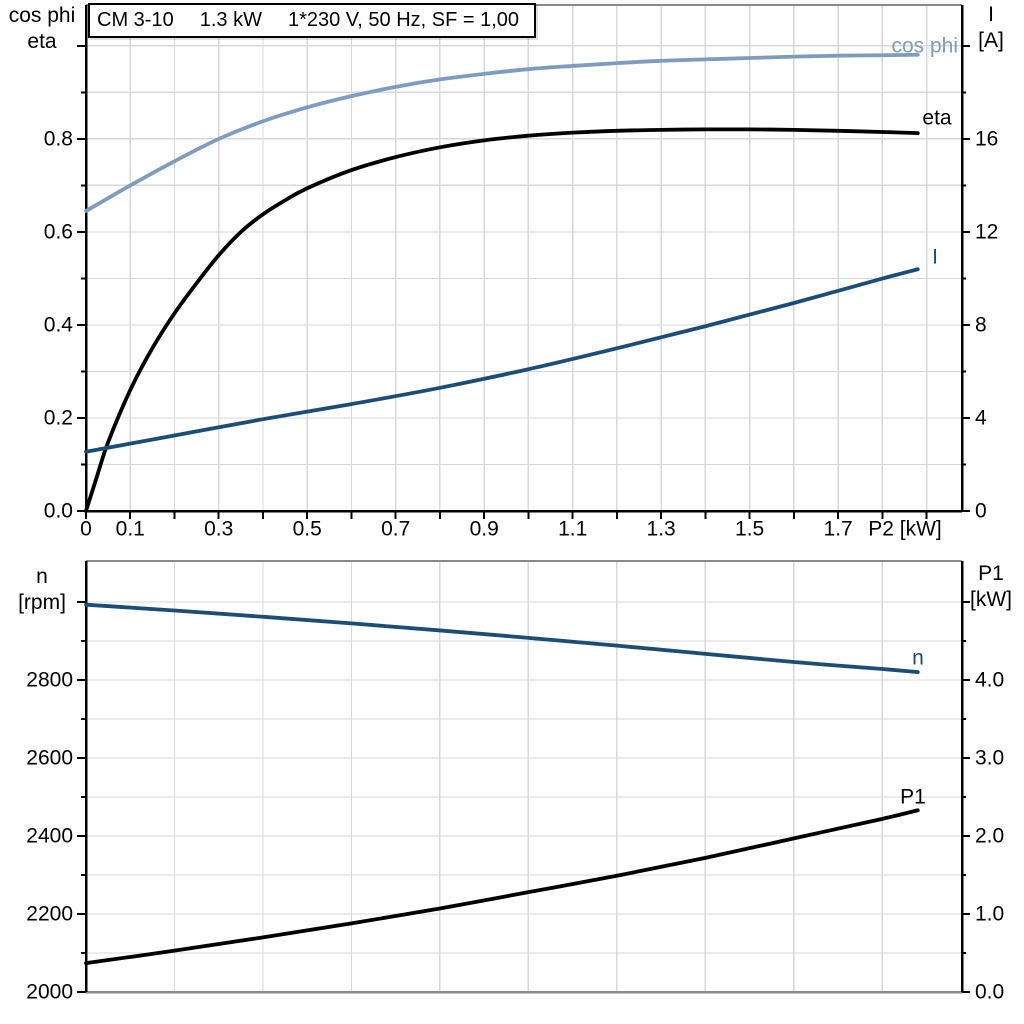  Describe the element at coordinates (502, 132) in the screenshot. I see `curve-cos-phi` at that location.